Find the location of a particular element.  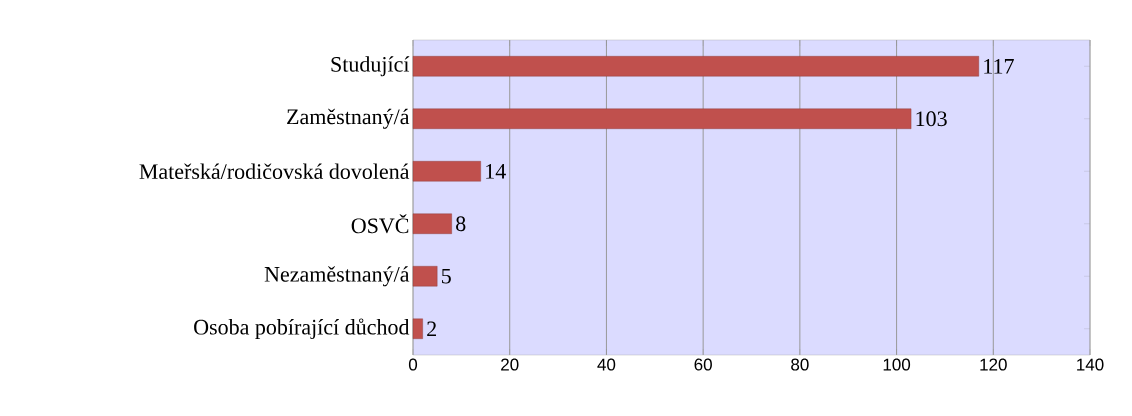

x-tick-label: 100 is located at coordinates (897, 364).